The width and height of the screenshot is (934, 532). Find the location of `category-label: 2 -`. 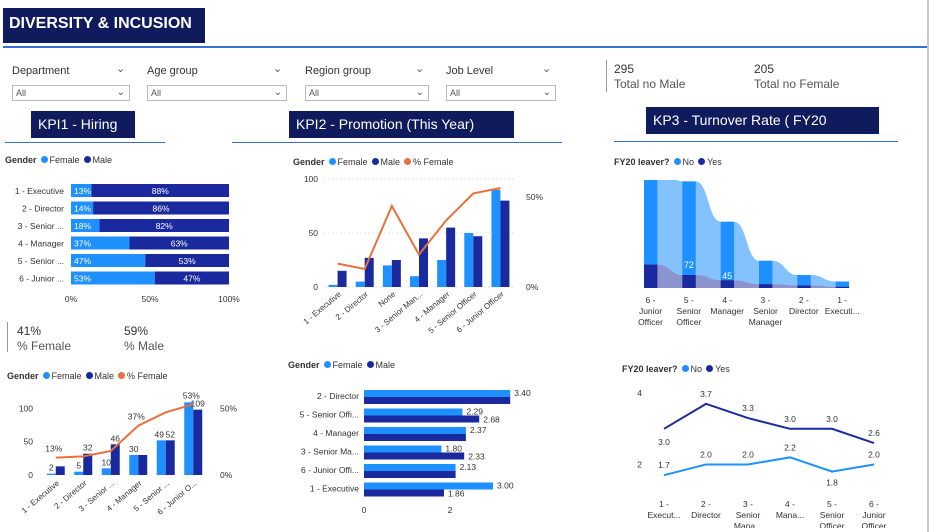

category-label: 2 - is located at coordinates (706, 504).